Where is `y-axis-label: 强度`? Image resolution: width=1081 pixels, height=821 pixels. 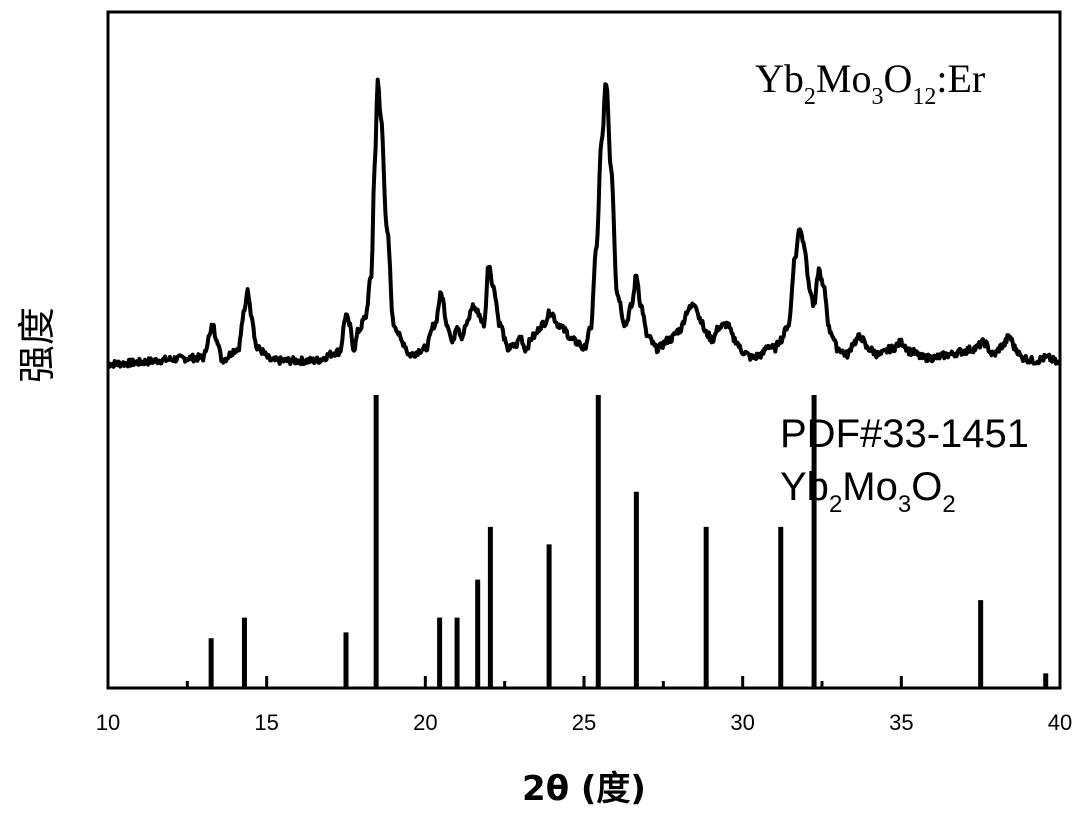 y-axis-label: 强度 is located at coordinates (37, 345).